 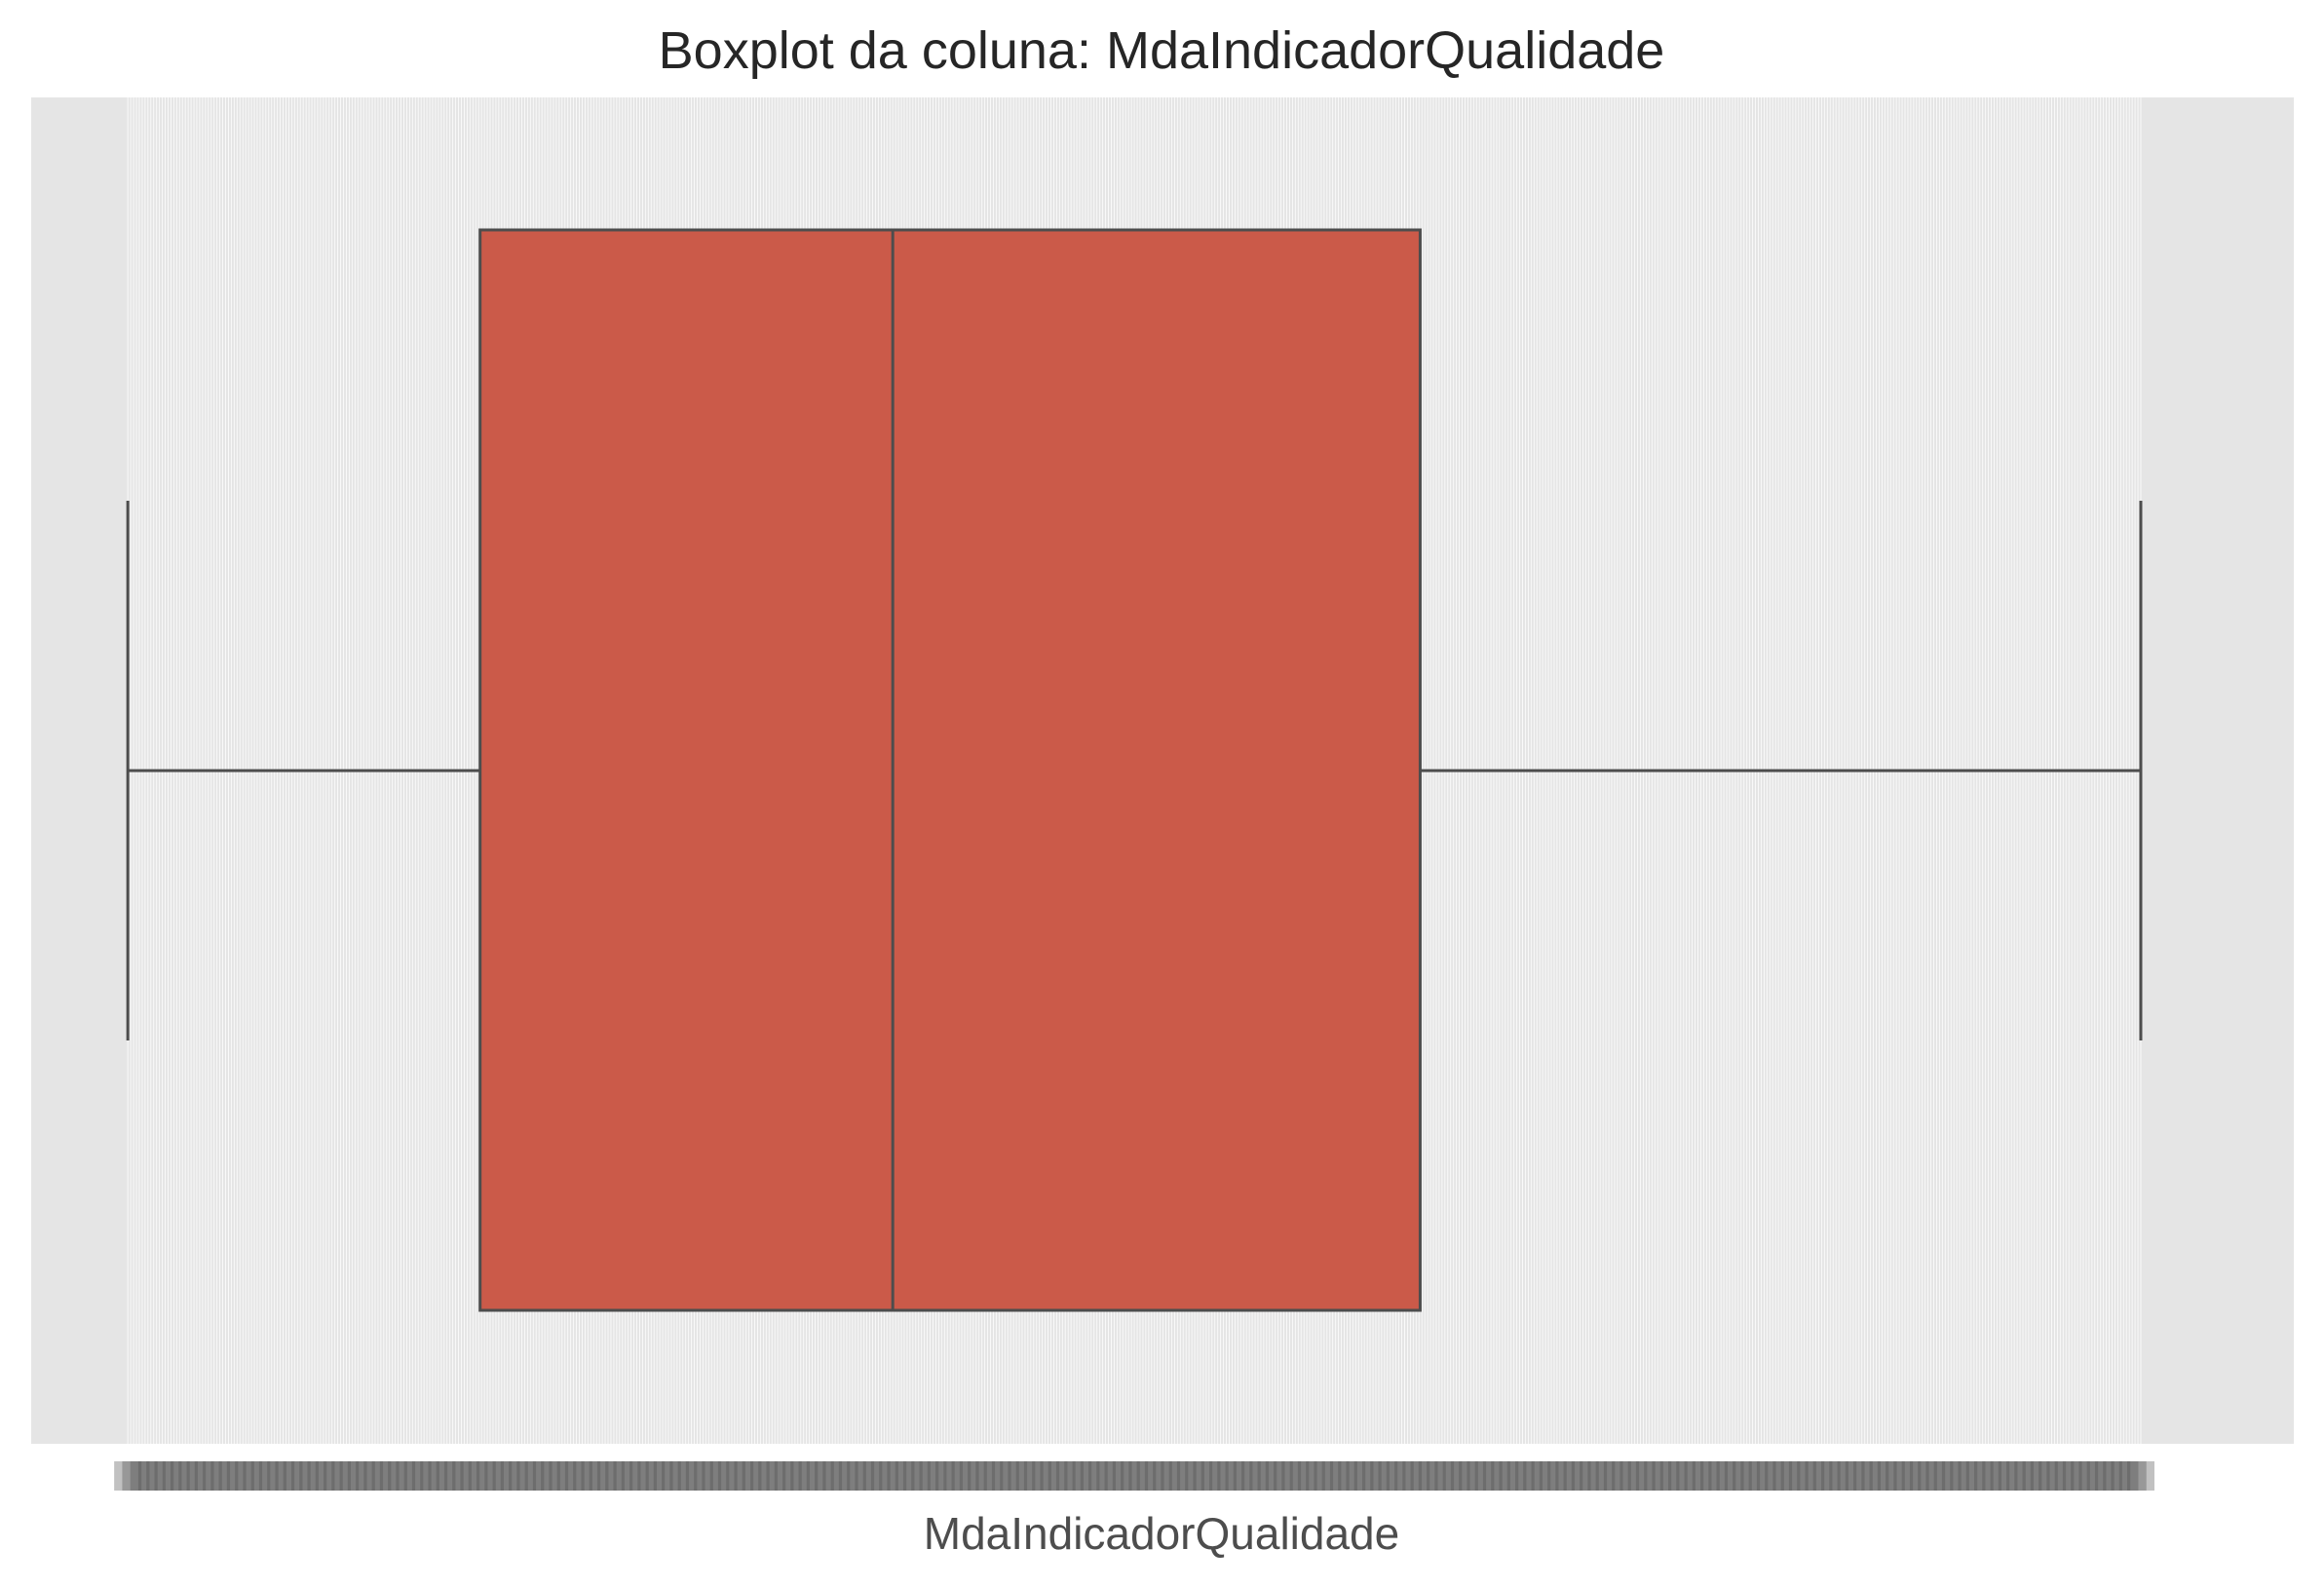 I want to click on x-axis-label: MdaIndicadorQualidade, so click(x=1161, y=1533).